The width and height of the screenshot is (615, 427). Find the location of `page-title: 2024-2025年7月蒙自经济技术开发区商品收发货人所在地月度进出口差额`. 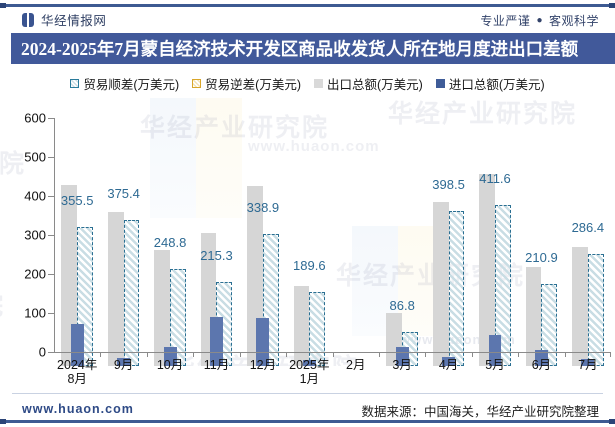

page-title: 2024-2025年7月蒙自经济技术开发区商品收发货人所在地月度进出口差额 is located at coordinates (300, 49).